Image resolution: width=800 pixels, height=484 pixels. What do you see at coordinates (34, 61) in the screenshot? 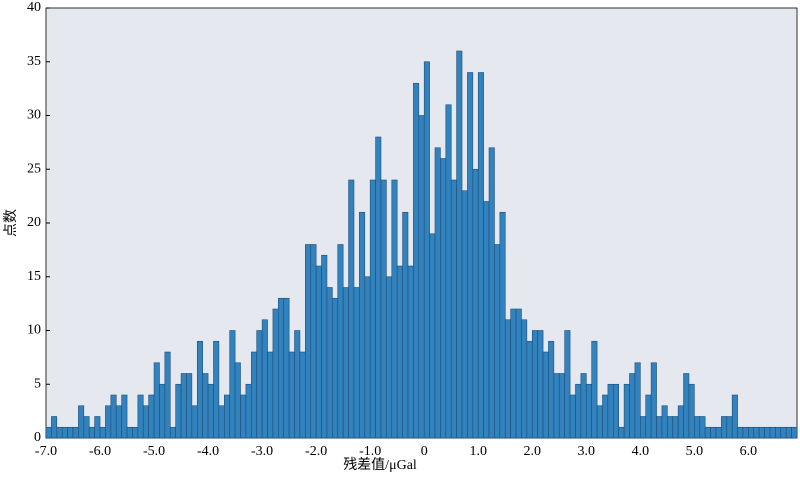
I see `y-tick-label: 35` at bounding box center [34, 61].